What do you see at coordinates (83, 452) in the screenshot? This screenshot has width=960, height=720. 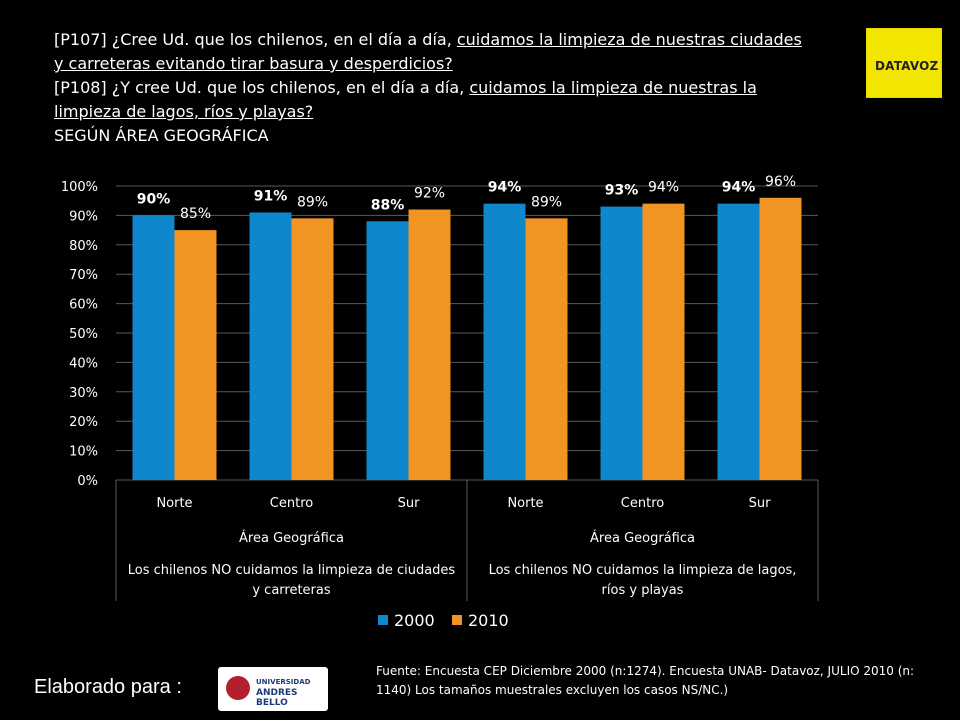 I see `y-tick-label: 10%` at bounding box center [83, 452].